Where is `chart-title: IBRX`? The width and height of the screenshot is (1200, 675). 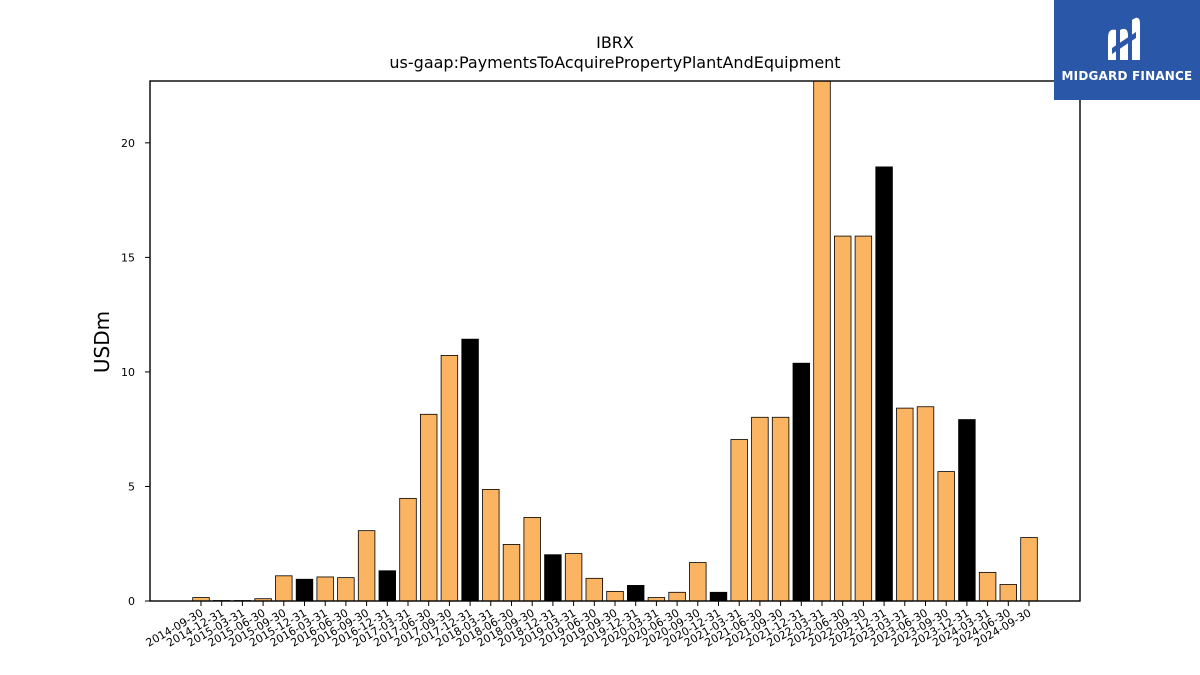
chart-title: IBRX is located at coordinates (615, 42).